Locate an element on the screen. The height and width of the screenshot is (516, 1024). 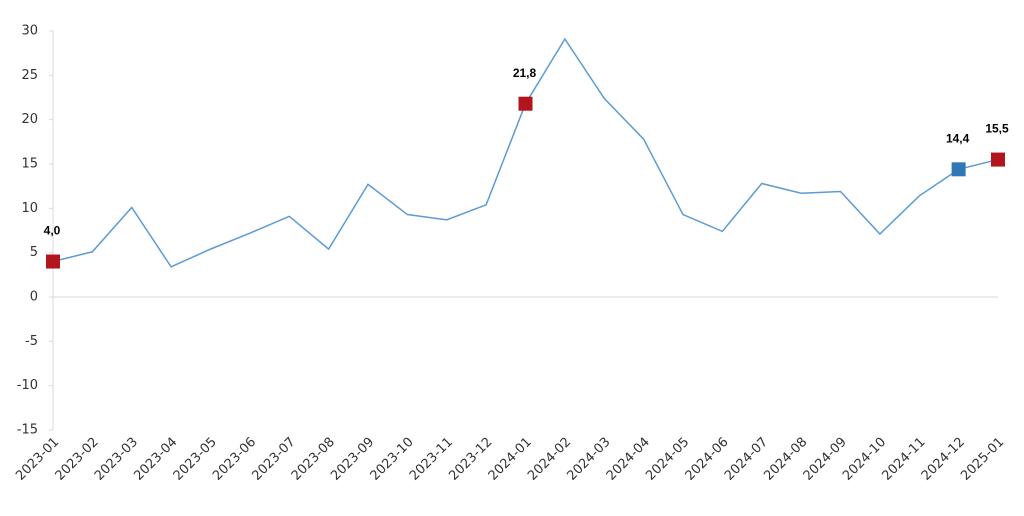
value-label: 15,5 is located at coordinates (997, 129).